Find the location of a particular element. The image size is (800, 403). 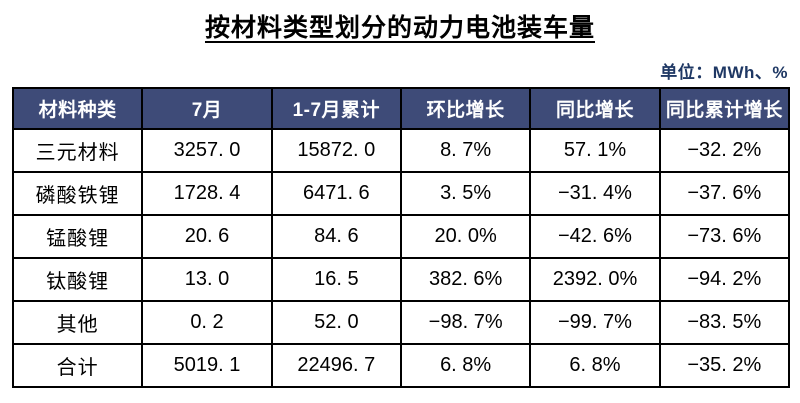

column-header-3: 环比增长 is located at coordinates (465, 108).